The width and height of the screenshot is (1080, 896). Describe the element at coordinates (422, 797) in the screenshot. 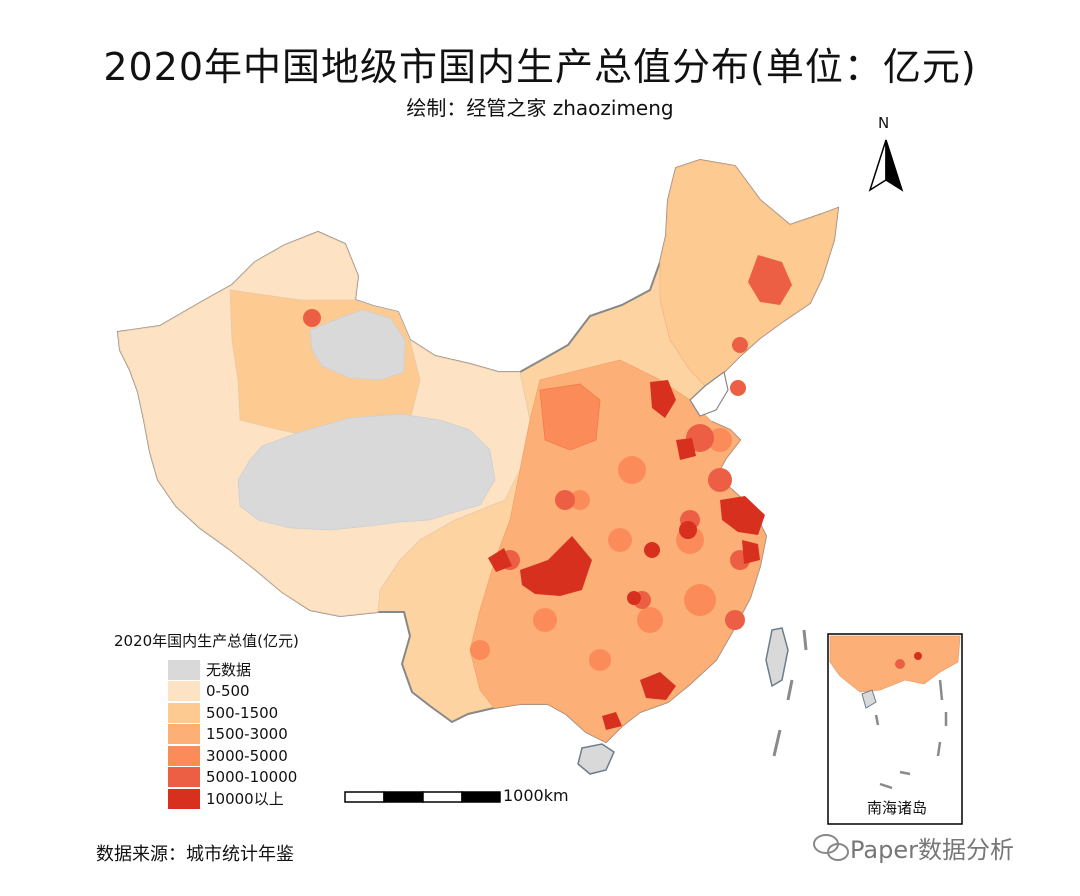

I see `scale-bar` at that location.